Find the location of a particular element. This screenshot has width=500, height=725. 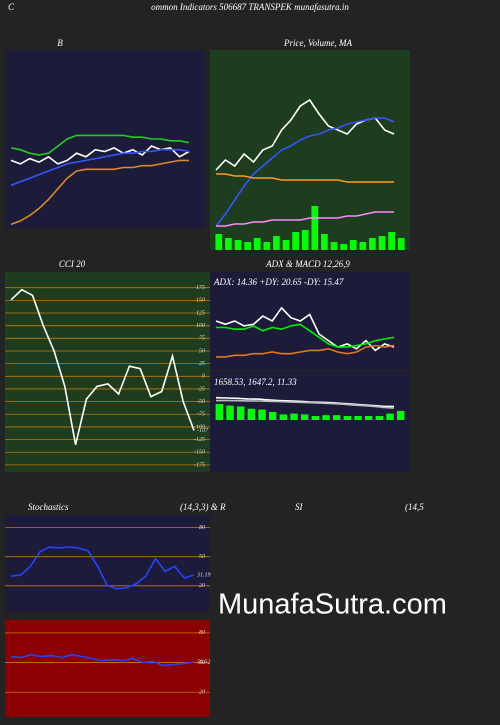

y-tick-label: 125 is located at coordinates (200, 313).